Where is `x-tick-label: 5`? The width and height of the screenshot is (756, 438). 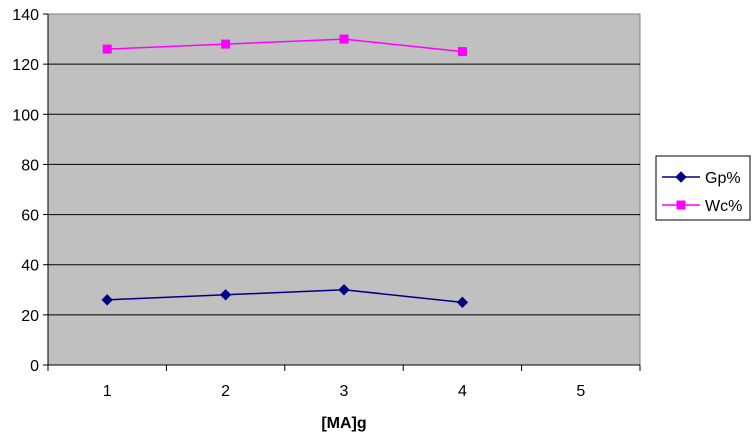
x-tick-label: 5 is located at coordinates (580, 391).